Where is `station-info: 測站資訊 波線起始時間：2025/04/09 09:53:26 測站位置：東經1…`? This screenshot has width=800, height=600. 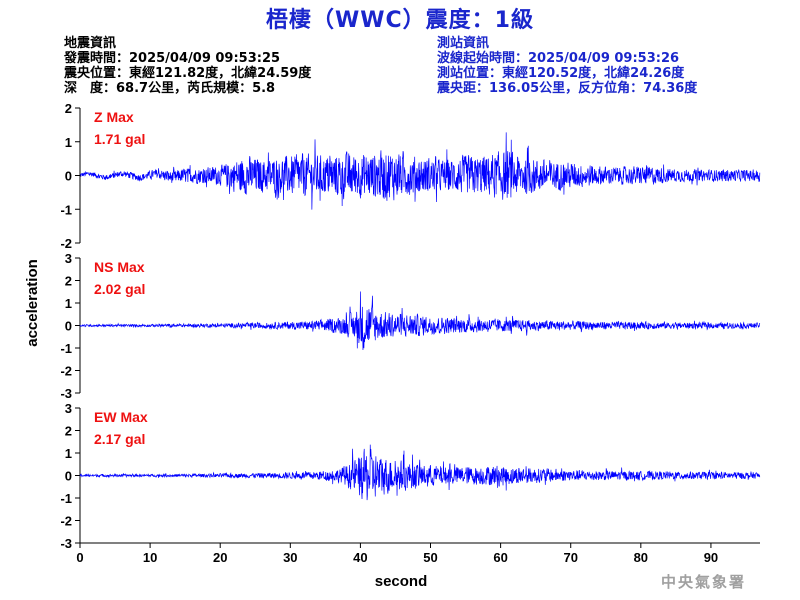 station-info: 測站資訊 波線起始時間：2025/04/09 09:53:26 測站位置：東經1… is located at coordinates (567, 66).